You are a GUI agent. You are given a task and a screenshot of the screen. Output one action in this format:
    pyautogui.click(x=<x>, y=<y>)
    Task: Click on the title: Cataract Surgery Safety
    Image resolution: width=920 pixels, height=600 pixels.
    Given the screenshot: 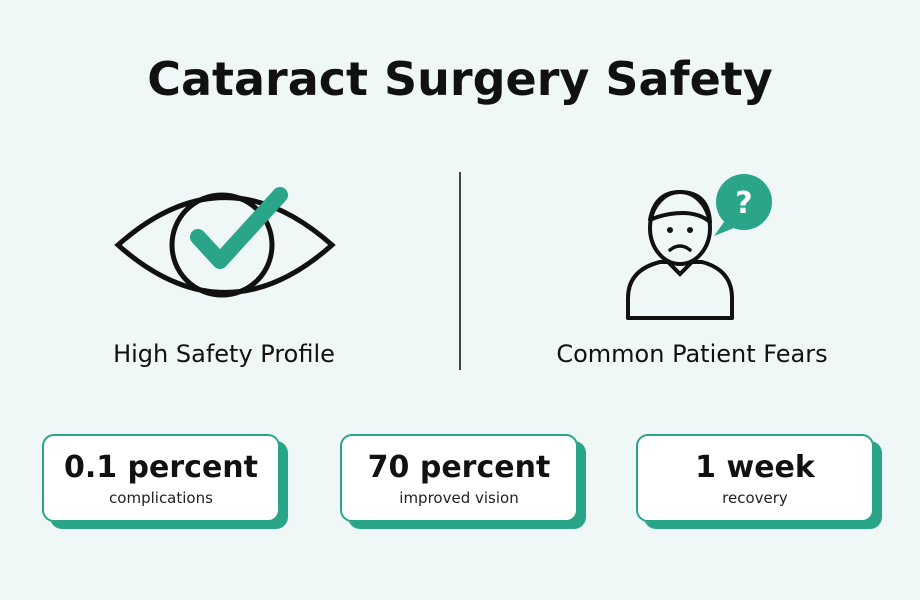 What is the action you would take?
    pyautogui.click(x=460, y=79)
    